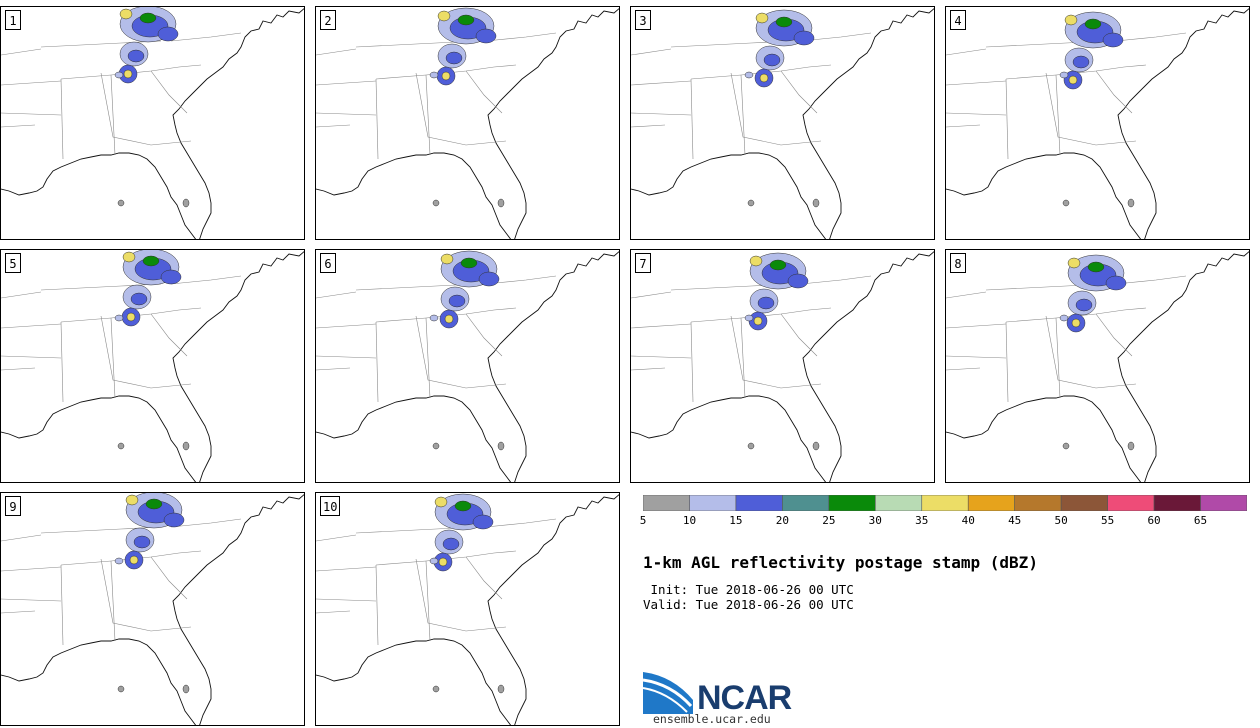 This screenshot has height=728, width=1260. What do you see at coordinates (875, 520) in the screenshot?
I see `colorbar-tick-label: 30` at bounding box center [875, 520].